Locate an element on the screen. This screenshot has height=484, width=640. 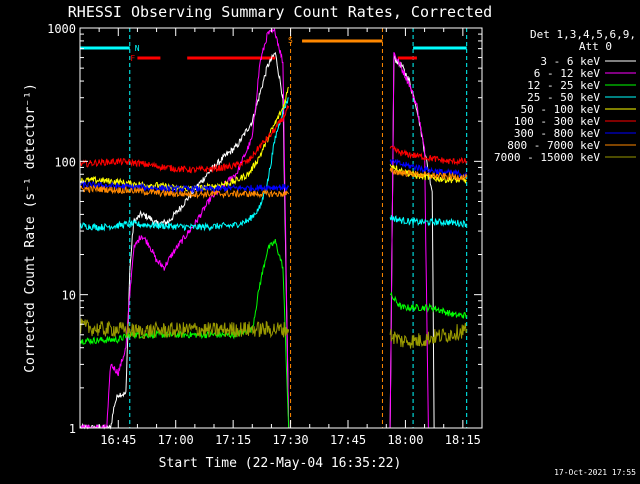
legend-label-7: 800 - 7000 keV is located at coordinates (553, 145).